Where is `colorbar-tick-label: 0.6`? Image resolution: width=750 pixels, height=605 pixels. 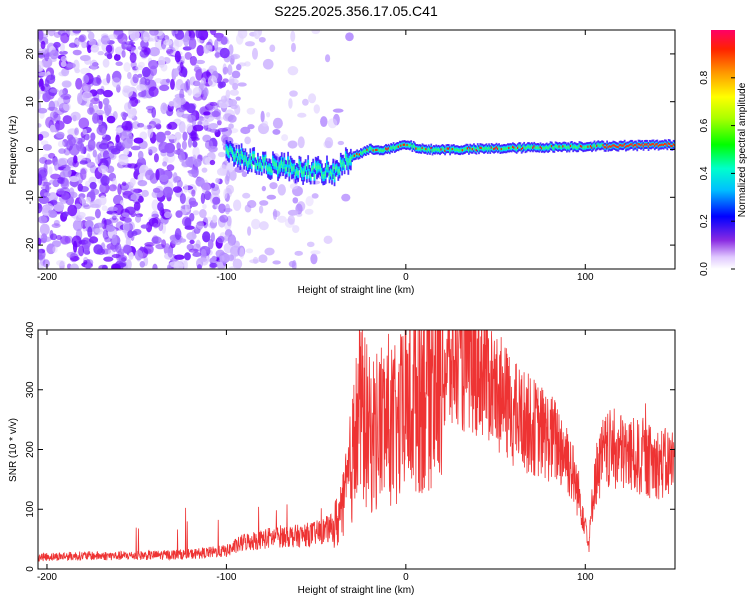 colorbar-tick-label: 0.6 is located at coordinates (704, 125).